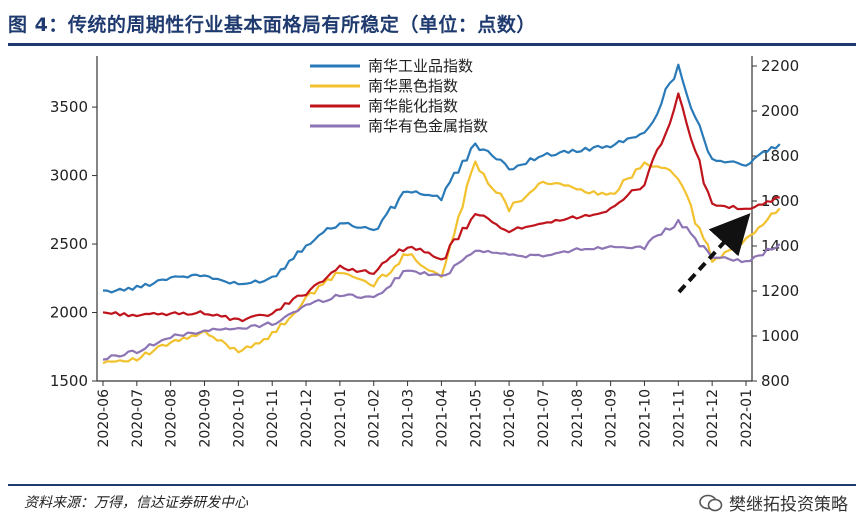 Image resolution: width=864 pixels, height=525 pixels. Describe the element at coordinates (510, 418) in the screenshot. I see `x-tick-label: 2021-06` at that location.